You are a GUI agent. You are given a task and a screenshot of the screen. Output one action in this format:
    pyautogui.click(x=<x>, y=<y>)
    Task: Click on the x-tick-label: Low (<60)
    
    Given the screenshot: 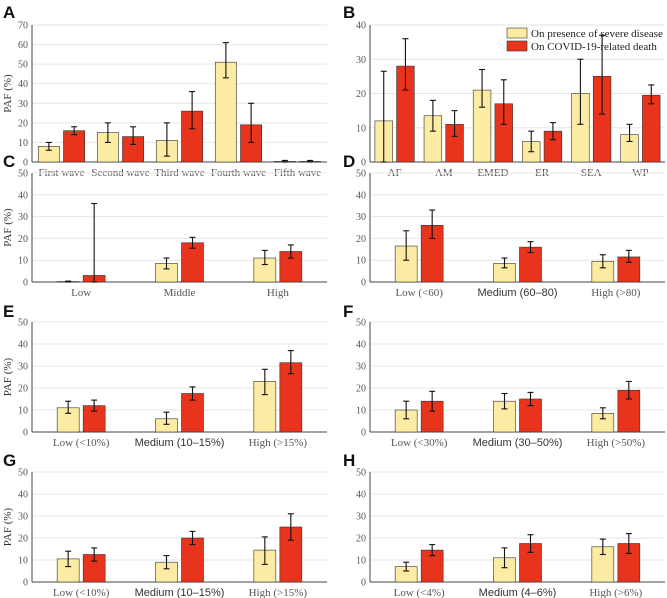 What is the action you would take?
    pyautogui.click(x=419, y=293)
    